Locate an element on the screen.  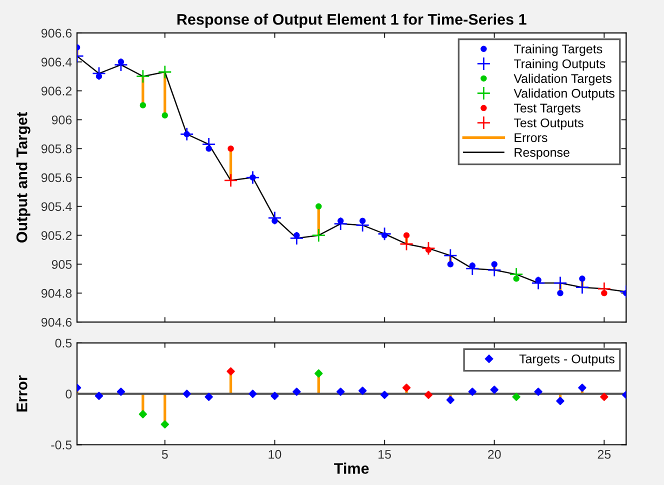
legend-label: Validation Targets is located at coordinates (563, 80).